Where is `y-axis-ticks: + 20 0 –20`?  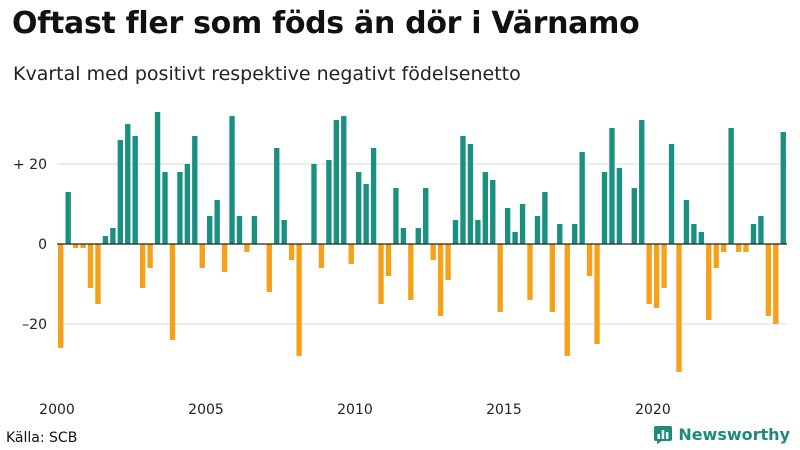
y-axis-ticks: + 20 0 –20 is located at coordinates (30, 245).